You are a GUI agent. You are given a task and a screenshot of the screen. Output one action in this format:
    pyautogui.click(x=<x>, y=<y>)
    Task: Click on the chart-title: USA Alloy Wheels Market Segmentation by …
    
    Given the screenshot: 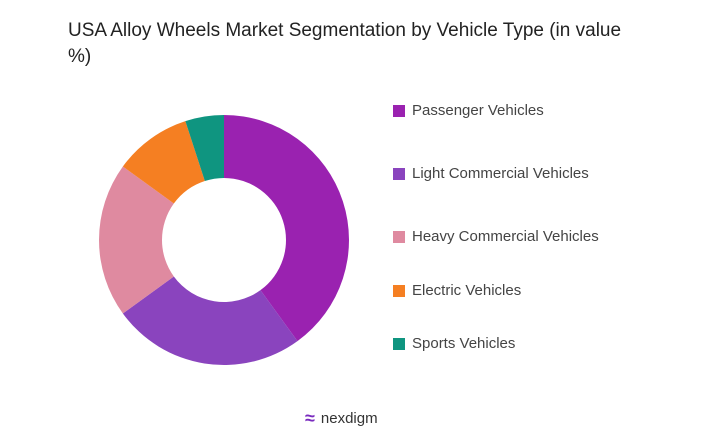 What is the action you would take?
    pyautogui.click(x=345, y=43)
    